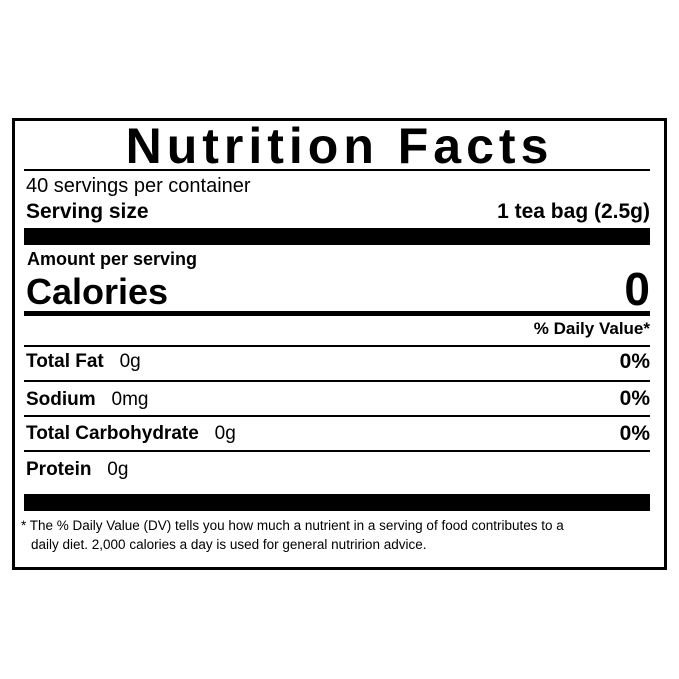 This screenshot has width=679, height=679. I want to click on daily-value-header: % Daily Value*, so click(591, 328).